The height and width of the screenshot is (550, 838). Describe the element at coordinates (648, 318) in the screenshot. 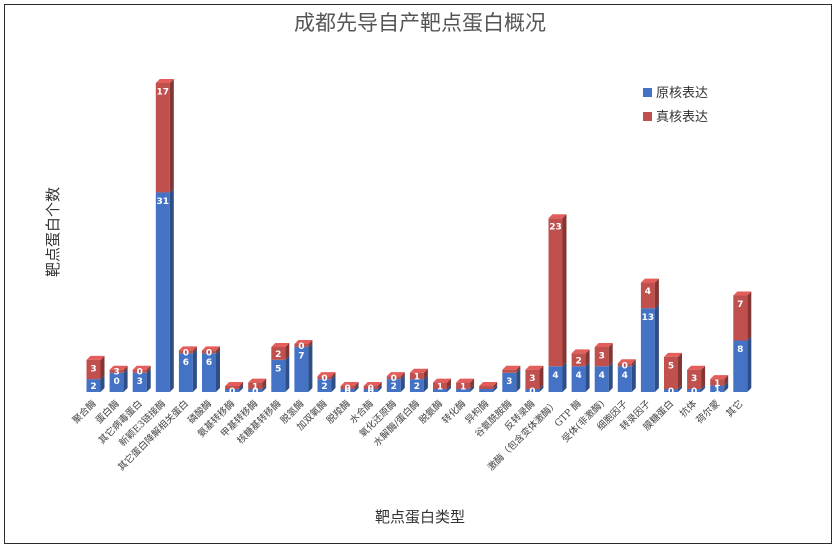

I see `data-label-prokaryotic: 13` at that location.